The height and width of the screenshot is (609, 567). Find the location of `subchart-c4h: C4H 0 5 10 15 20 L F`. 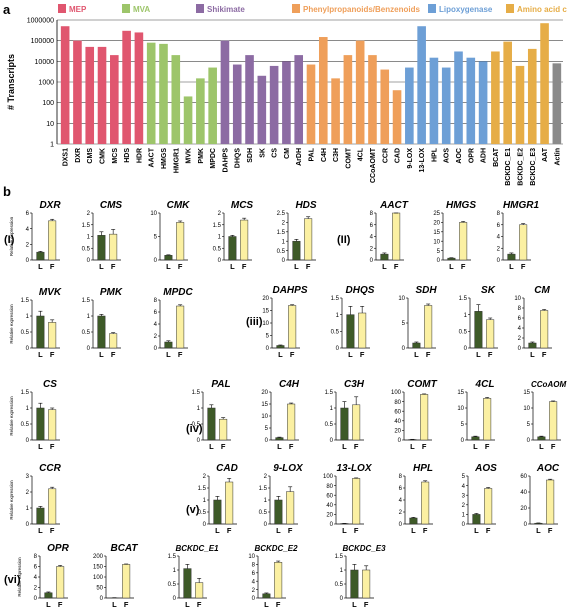

subchart-c4h: C4H 0 5 10 15 20 L F is located at coordinates (280, 415).